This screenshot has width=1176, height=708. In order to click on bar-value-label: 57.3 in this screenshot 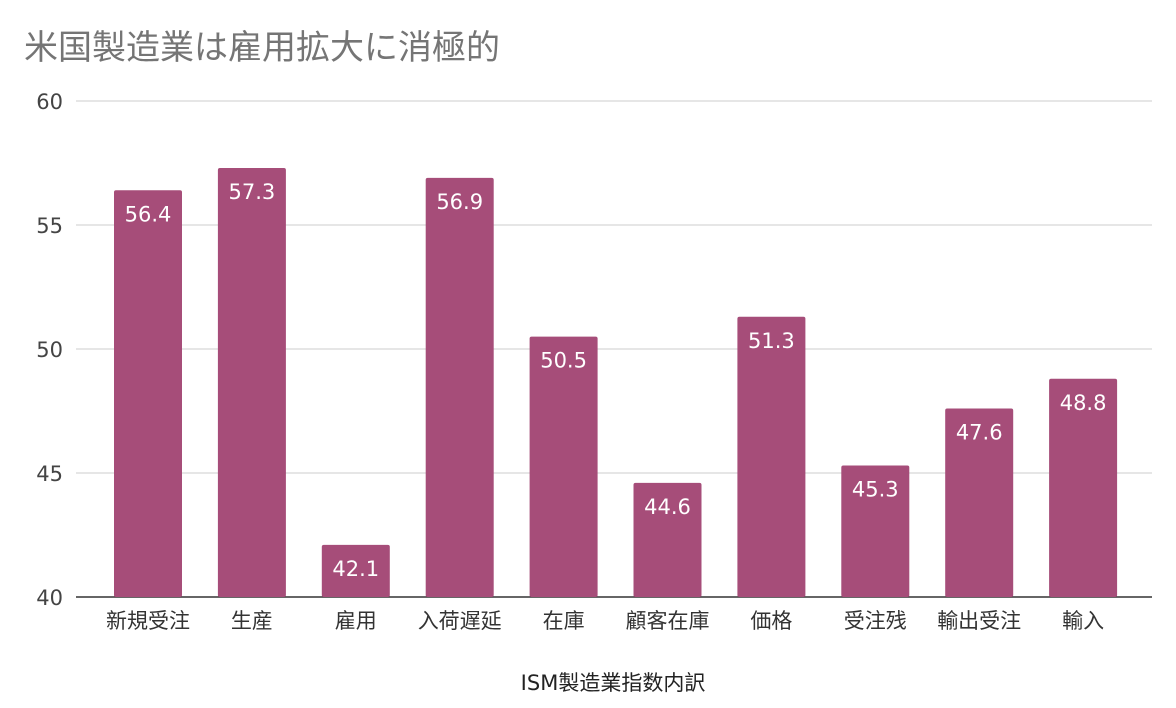, I will do `click(252, 192)`.